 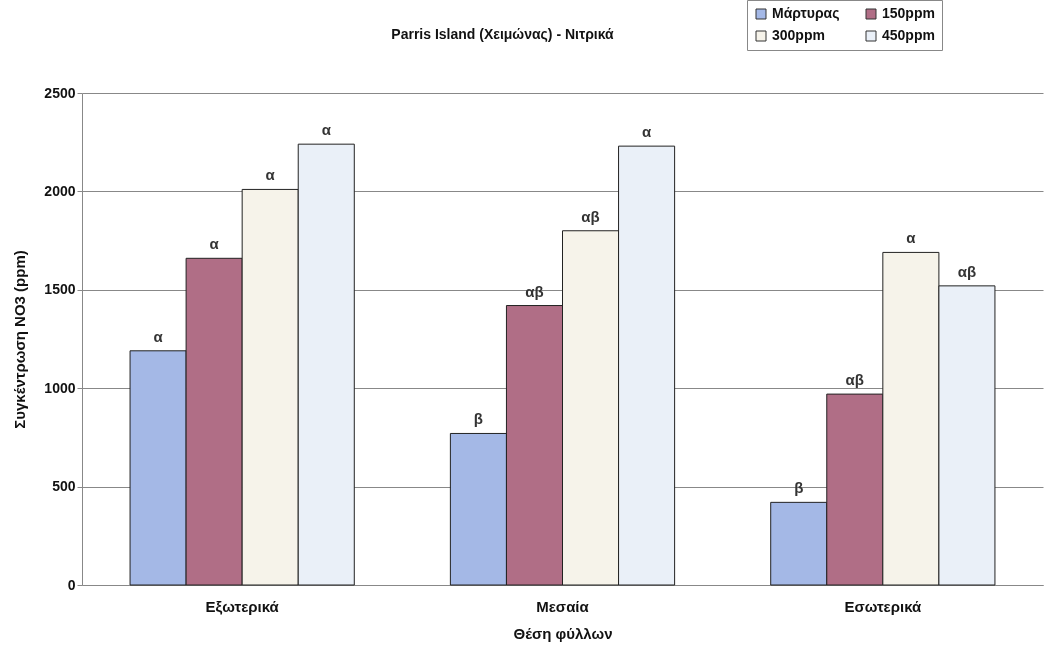 I want to click on y-tick-label: 1500, so click(x=60, y=289).